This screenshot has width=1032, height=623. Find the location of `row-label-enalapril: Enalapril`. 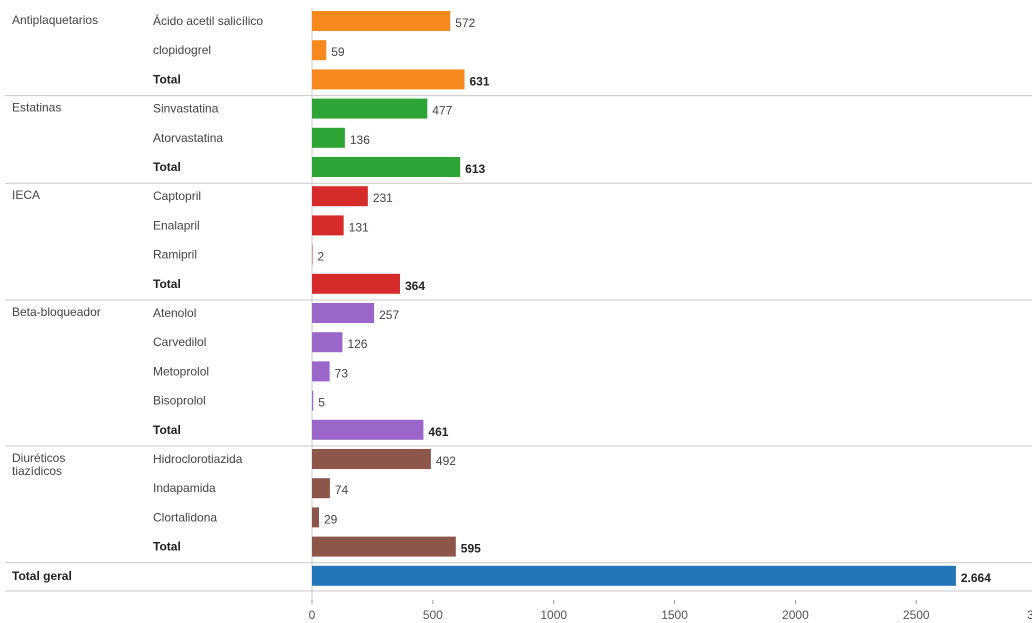

row-label-enalapril: Enalapril is located at coordinates (176, 225).